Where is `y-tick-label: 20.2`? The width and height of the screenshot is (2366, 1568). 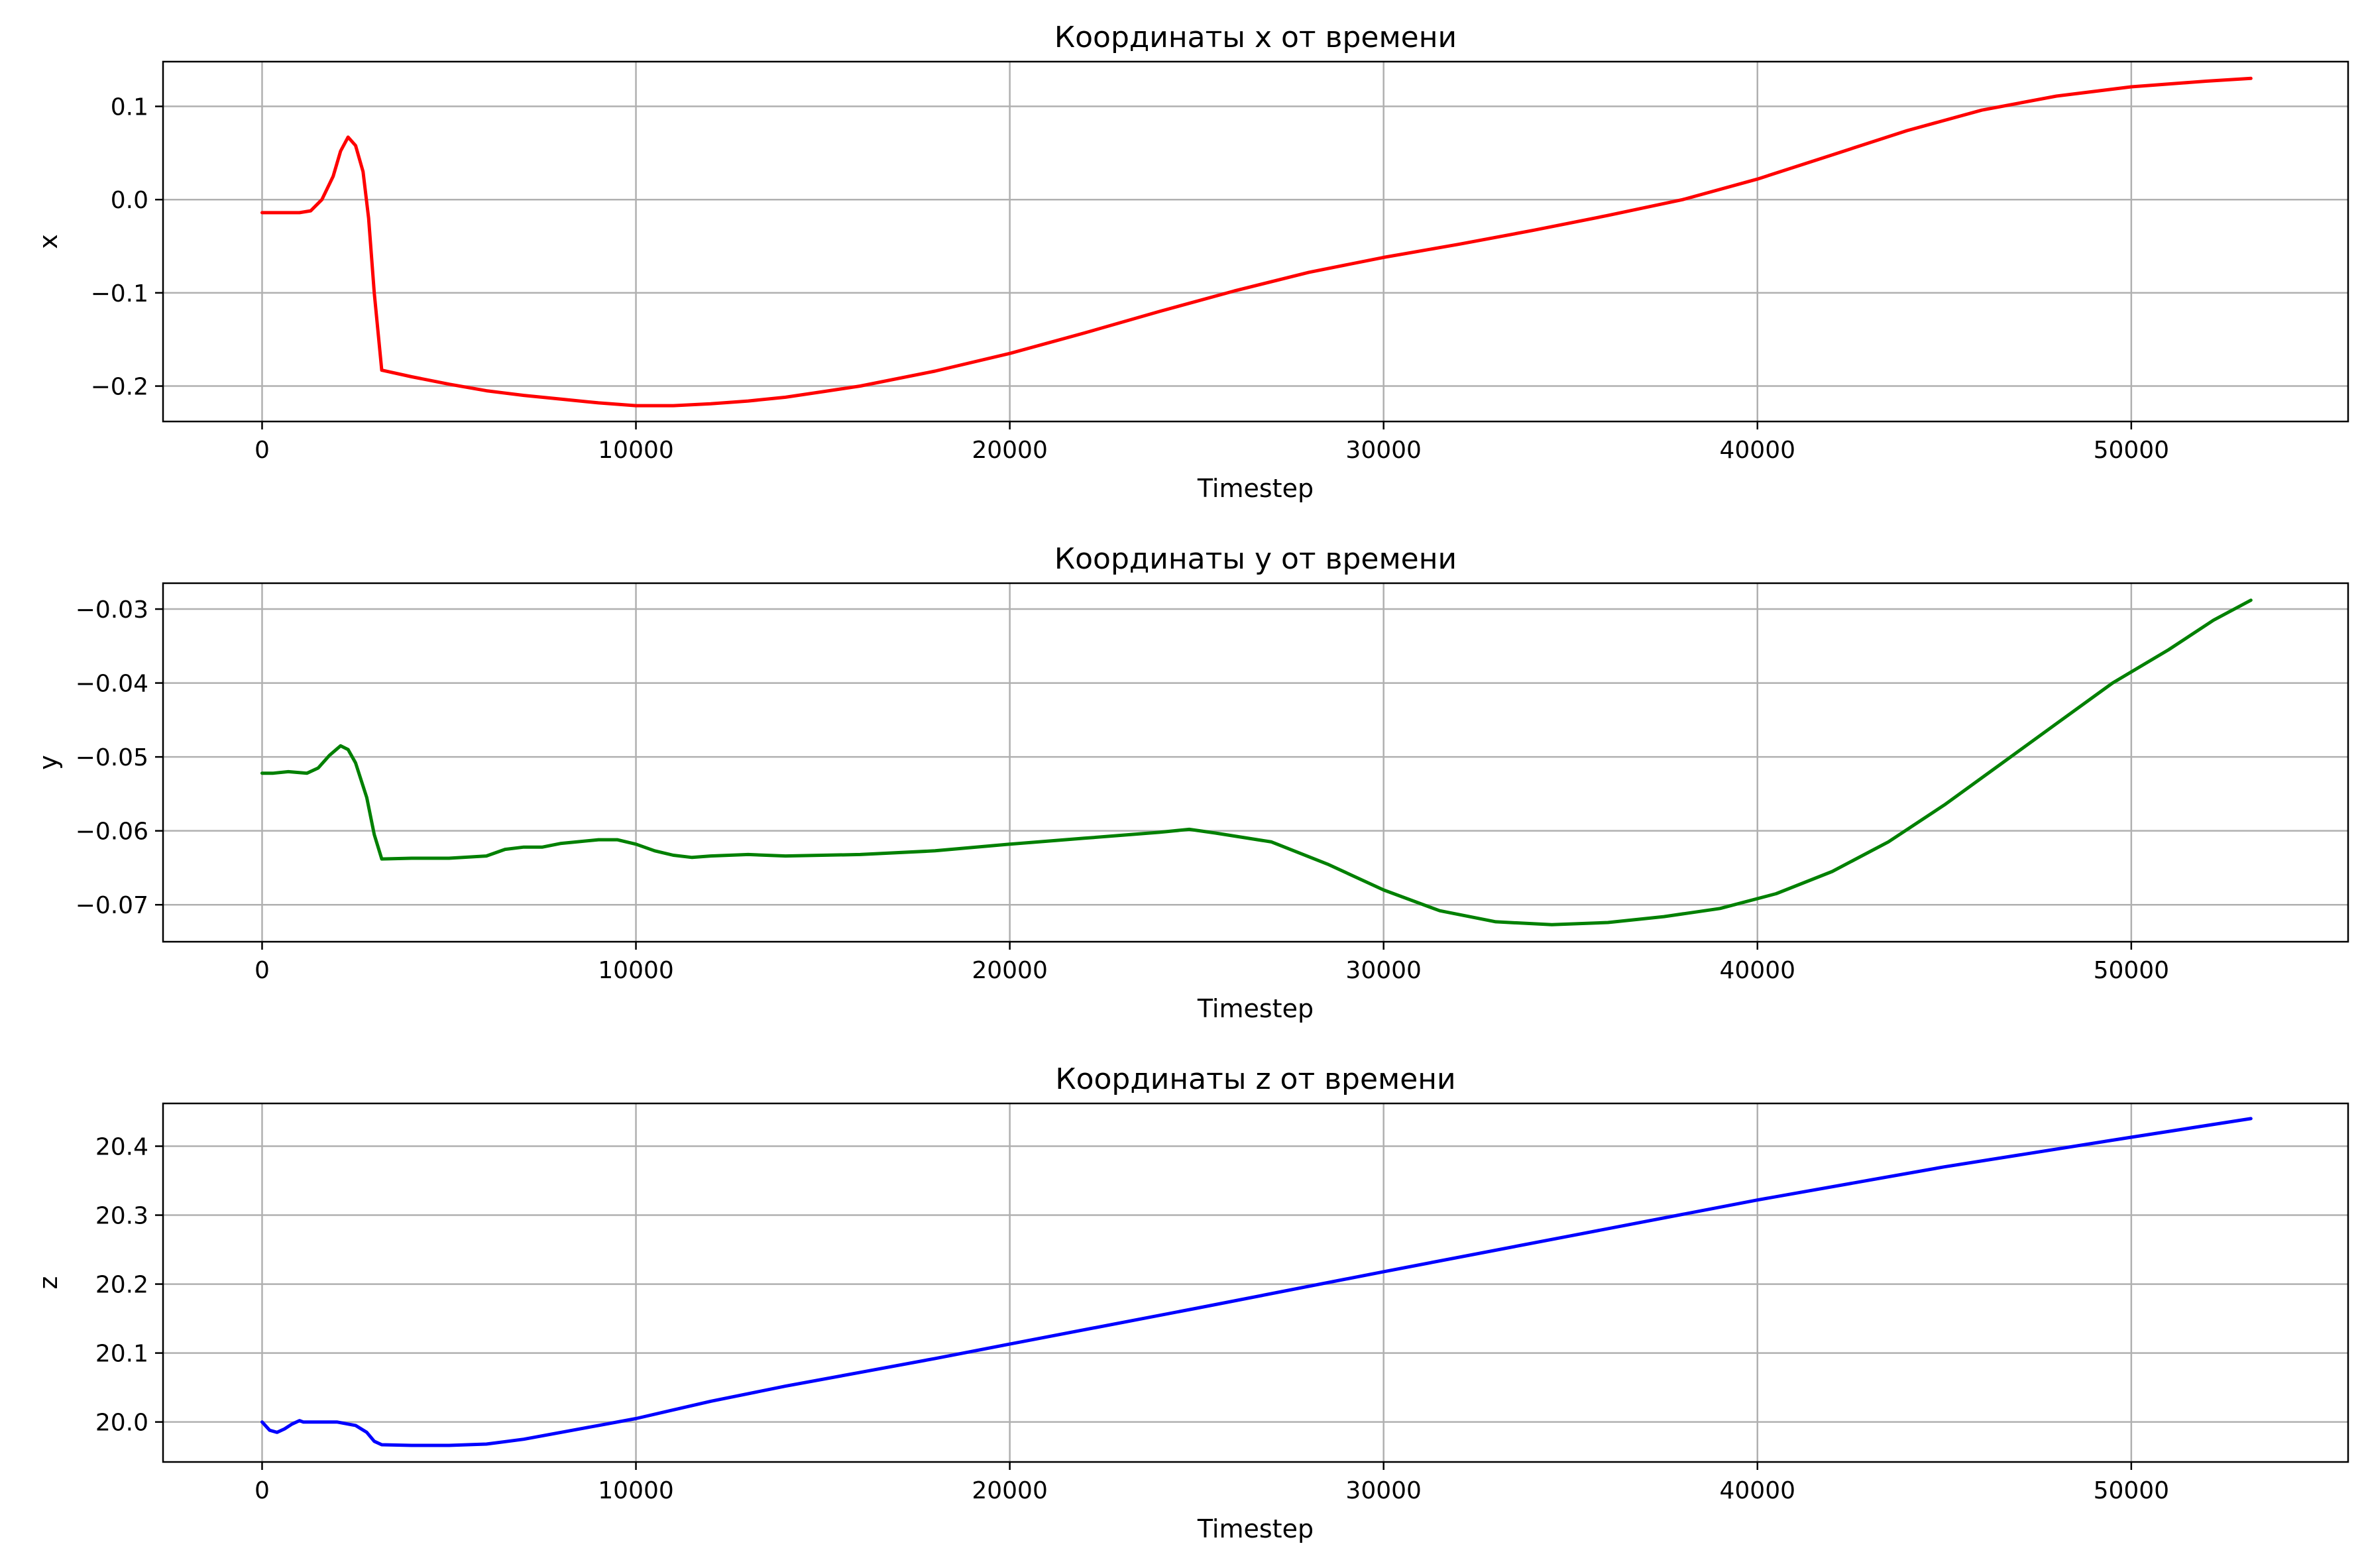 y-tick-label: 20.2 is located at coordinates (121, 1285).